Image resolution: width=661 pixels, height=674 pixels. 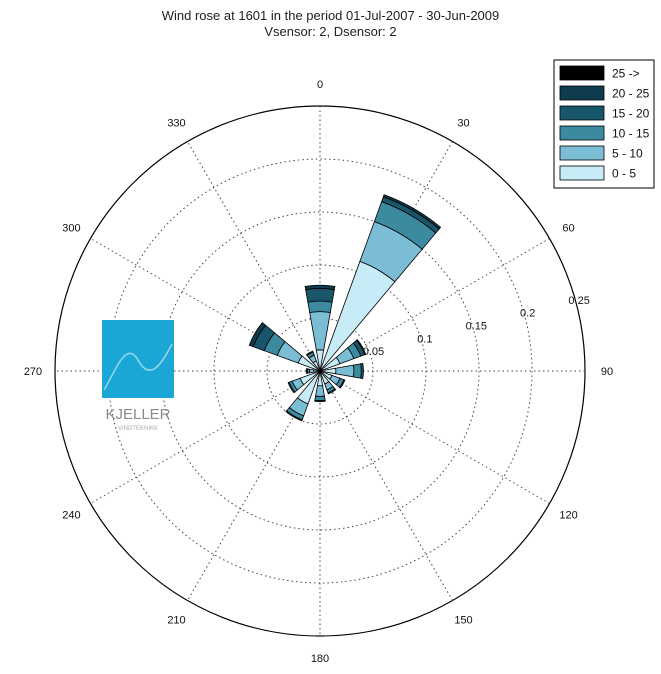 What do you see at coordinates (138, 367) in the screenshot?
I see `logo-wave-icon` at bounding box center [138, 367].